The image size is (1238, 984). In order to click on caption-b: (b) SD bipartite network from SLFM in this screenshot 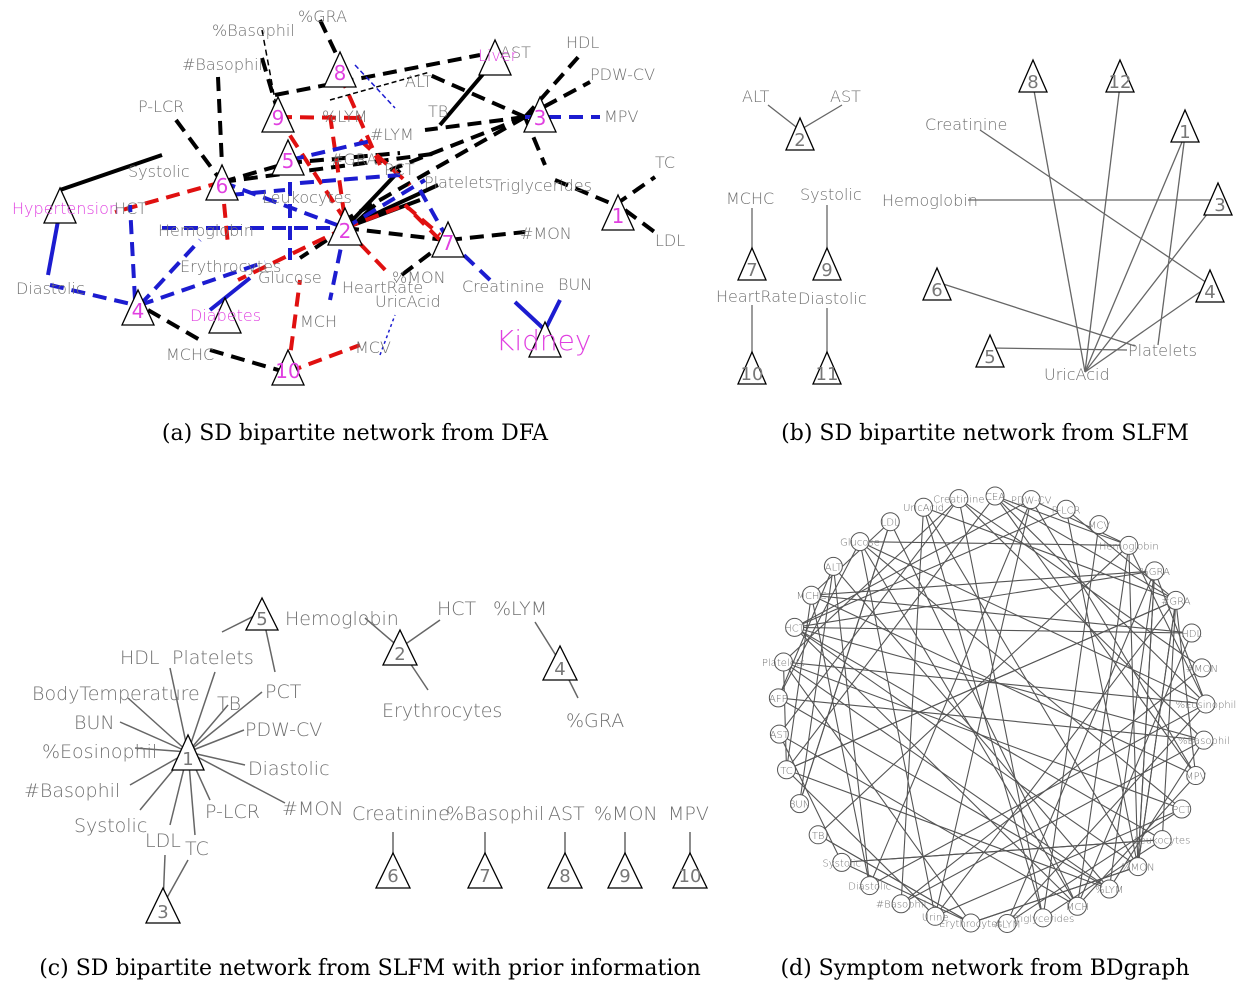, I will do `click(985, 433)`.